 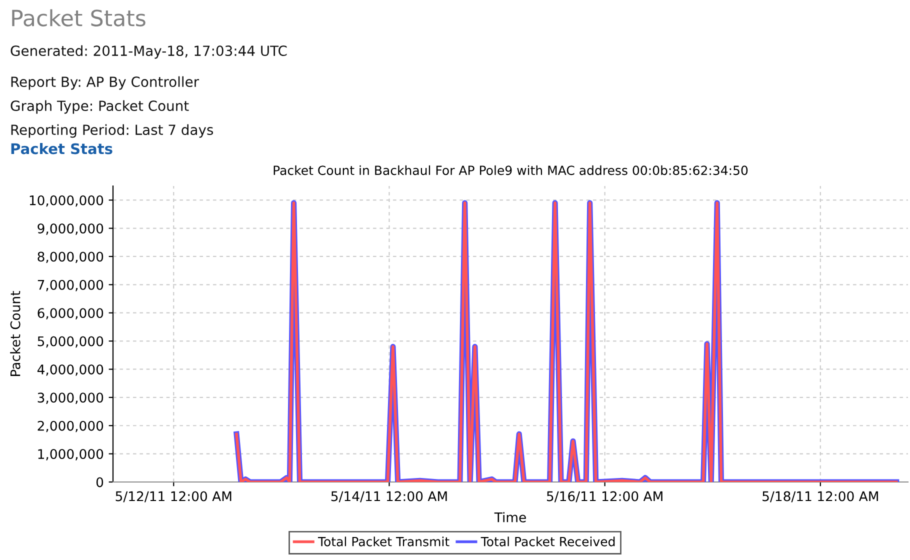 I want to click on y-tick-label: 3,000,000, so click(x=71, y=398).